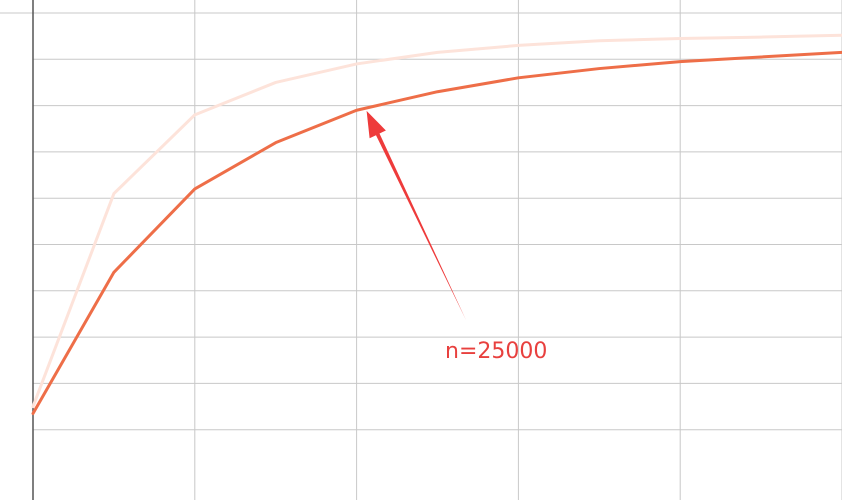  I want to click on annotation-arrow-shape, so click(416, 215).